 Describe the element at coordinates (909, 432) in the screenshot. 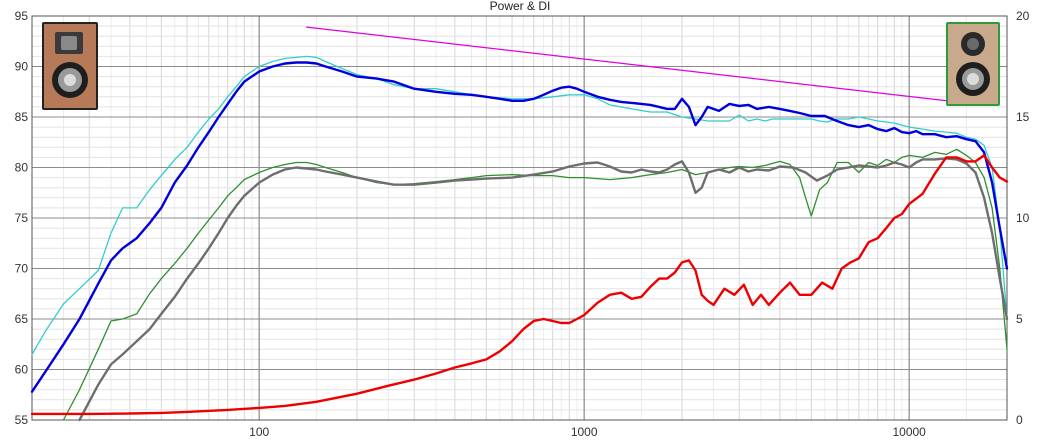

I see `x-tick-label: 10000` at that location.